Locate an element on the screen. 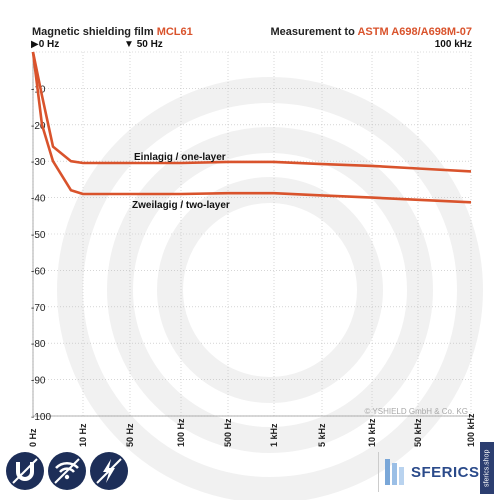 This screenshot has width=500, height=500. marker-50hz: ▼ 50 Hz is located at coordinates (143, 44).